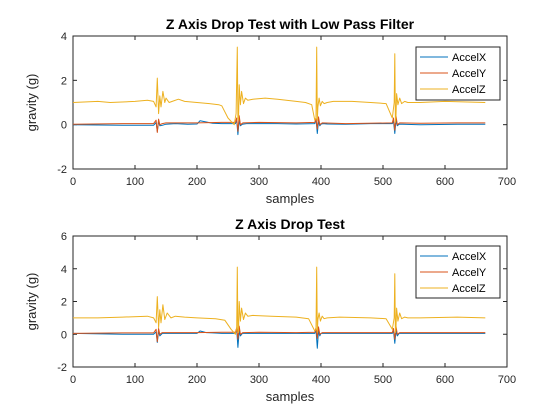 The height and width of the screenshot is (420, 560). What do you see at coordinates (64, 237) in the screenshot?
I see `y-tick-label: 6` at bounding box center [64, 237].